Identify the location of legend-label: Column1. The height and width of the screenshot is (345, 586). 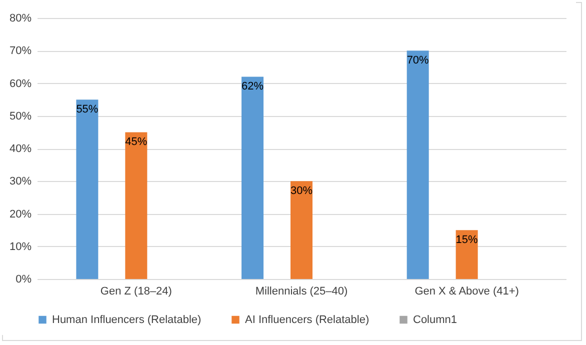
(435, 320).